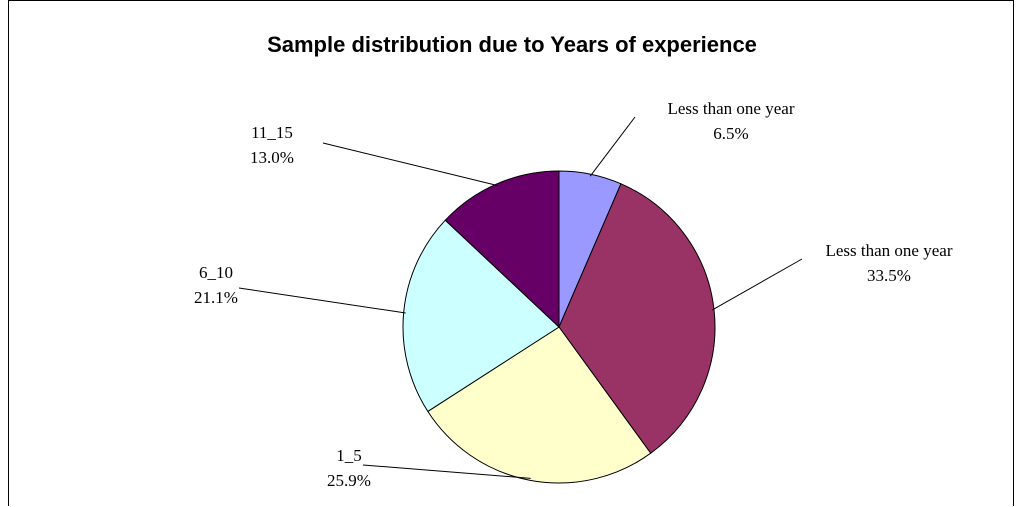  What do you see at coordinates (216, 297) in the screenshot?
I see `slice-value-label-3: 21.1%` at bounding box center [216, 297].